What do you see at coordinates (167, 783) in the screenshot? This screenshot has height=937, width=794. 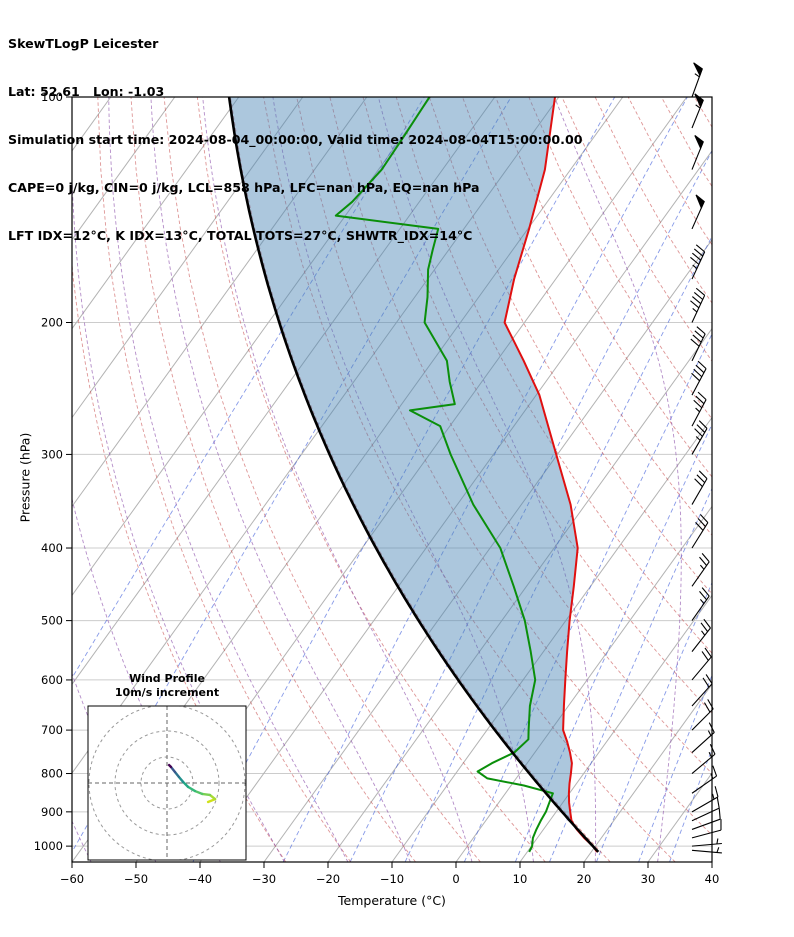 I see `hodograph-frame` at bounding box center [167, 783].